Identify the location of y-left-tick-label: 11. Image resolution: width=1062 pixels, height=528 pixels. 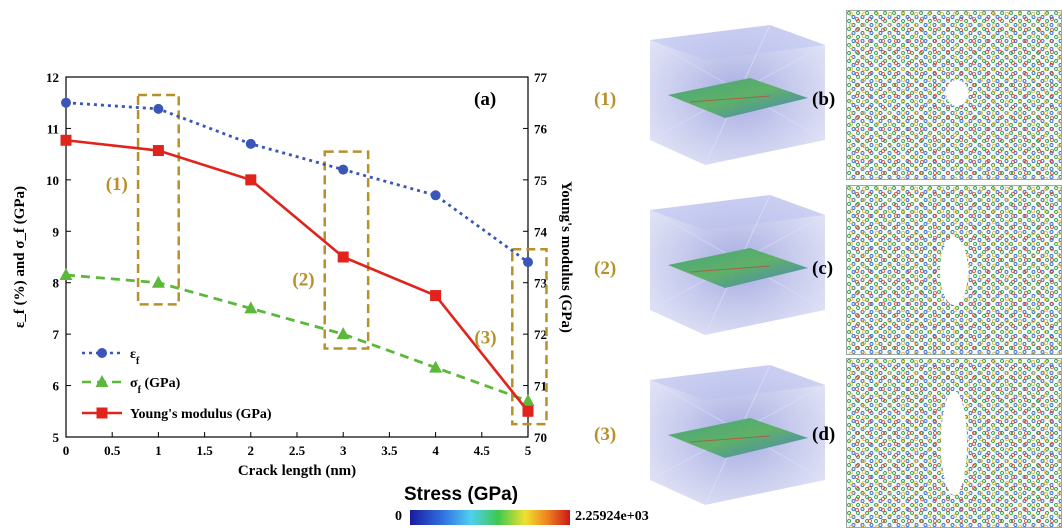
(53, 128).